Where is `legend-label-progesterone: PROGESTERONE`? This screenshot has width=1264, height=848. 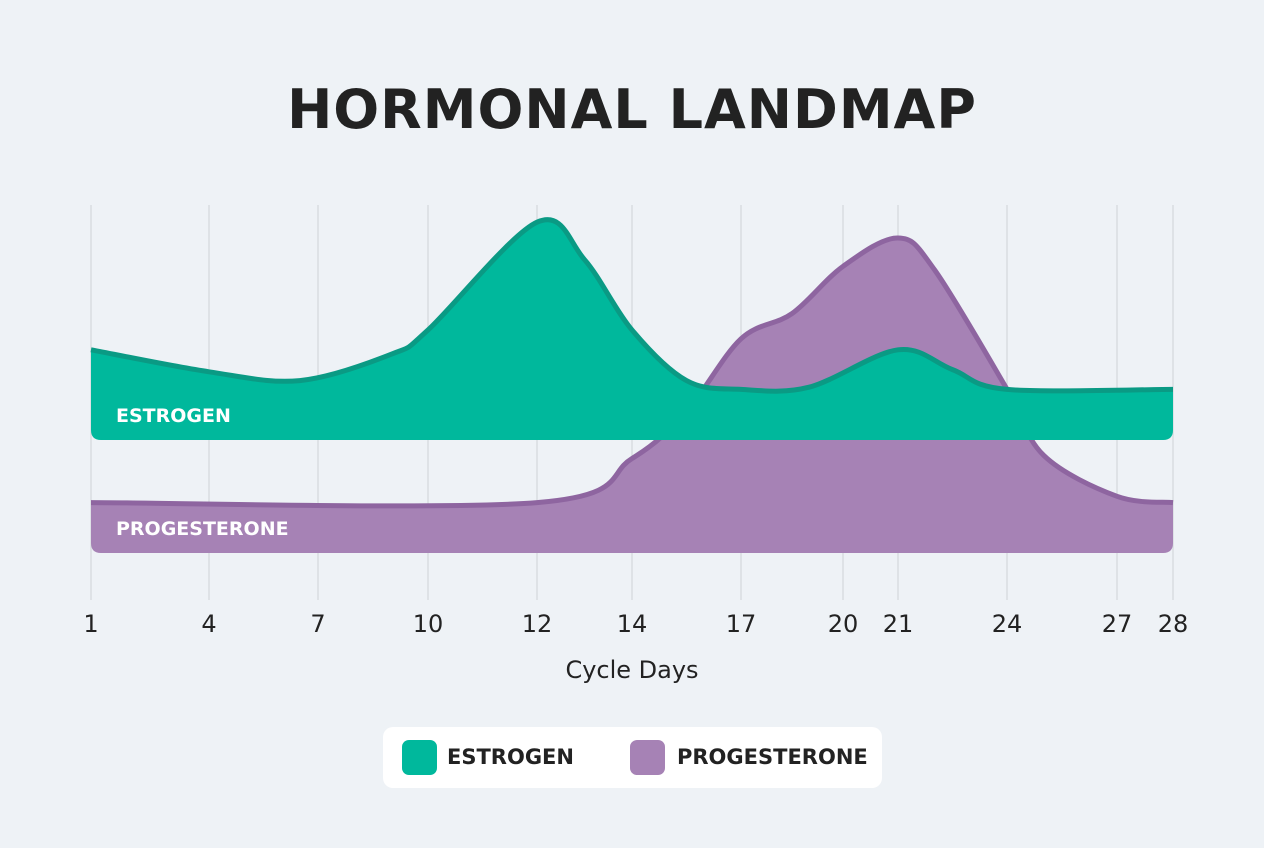
legend-label-progesterone: PROGESTERONE is located at coordinates (772, 757).